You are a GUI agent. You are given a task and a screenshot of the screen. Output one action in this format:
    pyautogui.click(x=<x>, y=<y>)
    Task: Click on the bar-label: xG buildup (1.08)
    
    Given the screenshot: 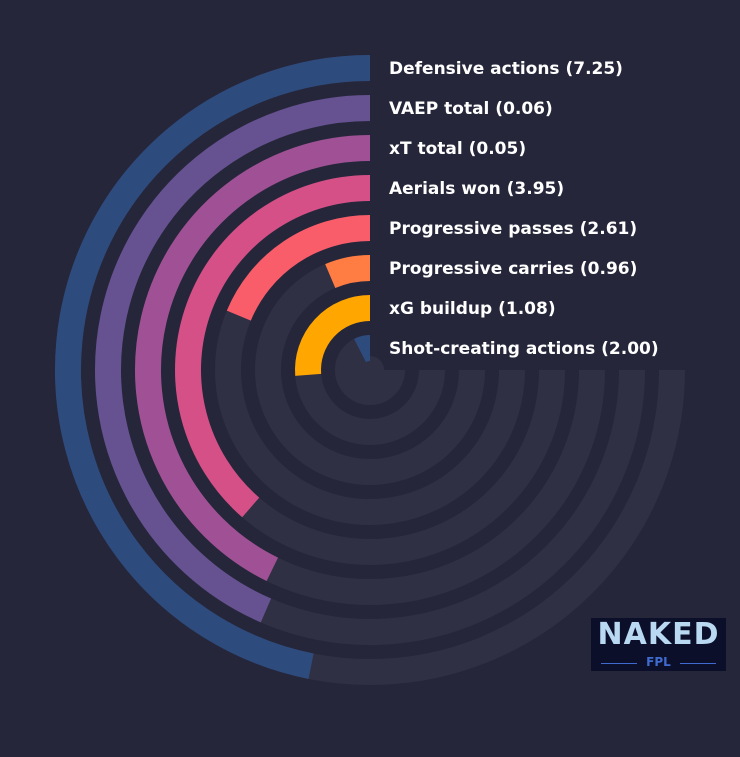 What is the action you would take?
    pyautogui.click(x=472, y=309)
    